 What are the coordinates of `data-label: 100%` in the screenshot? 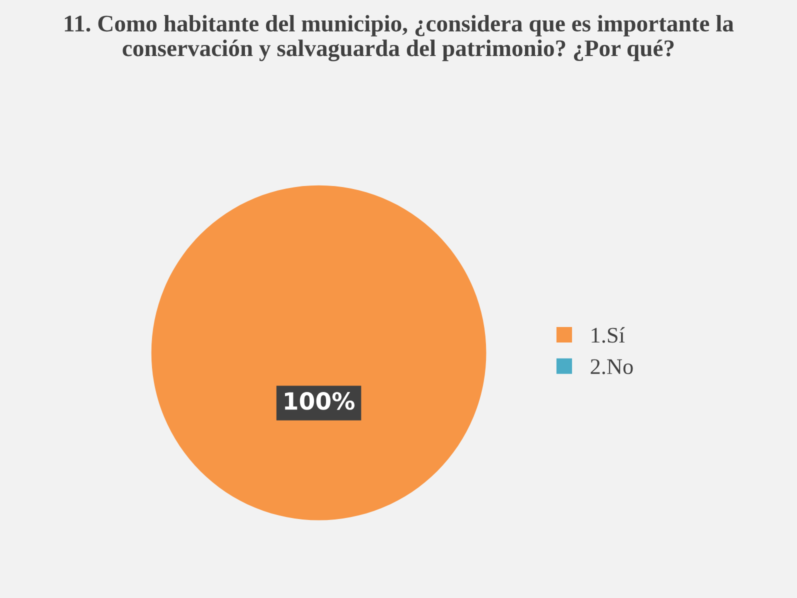 It's located at (319, 401).